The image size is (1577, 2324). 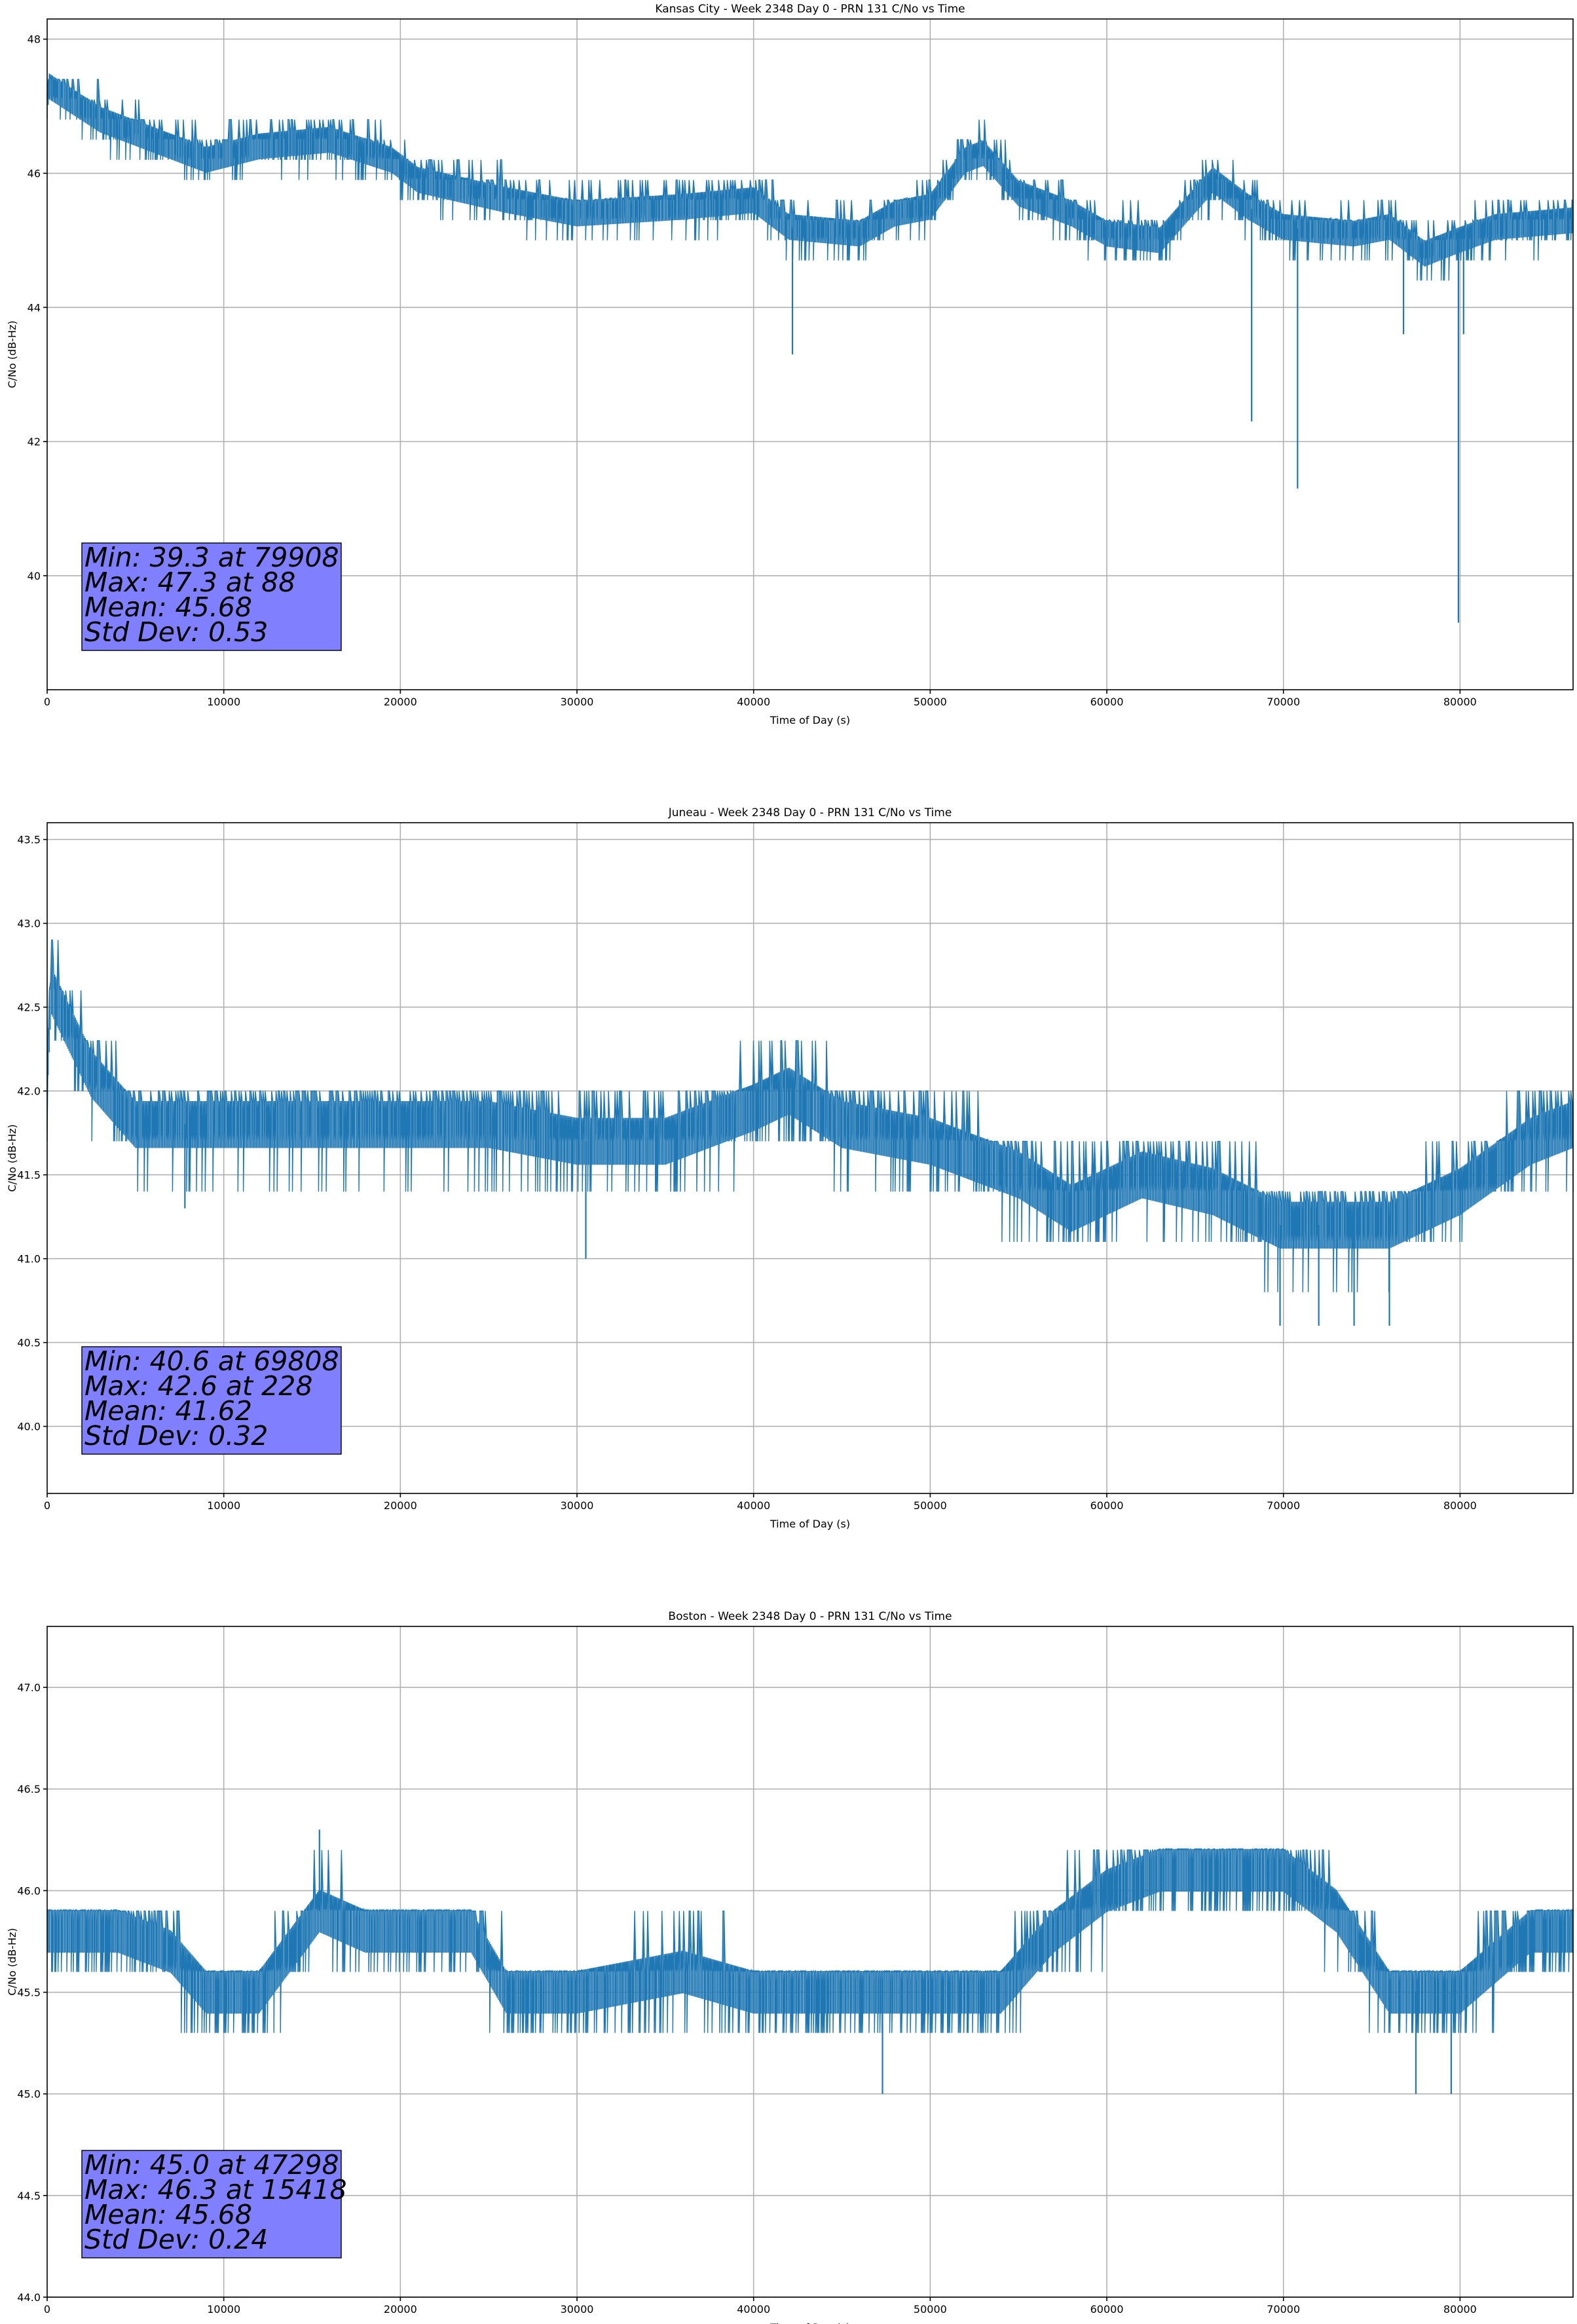 I want to click on y-tick-label: 46.0, so click(x=29, y=1890).